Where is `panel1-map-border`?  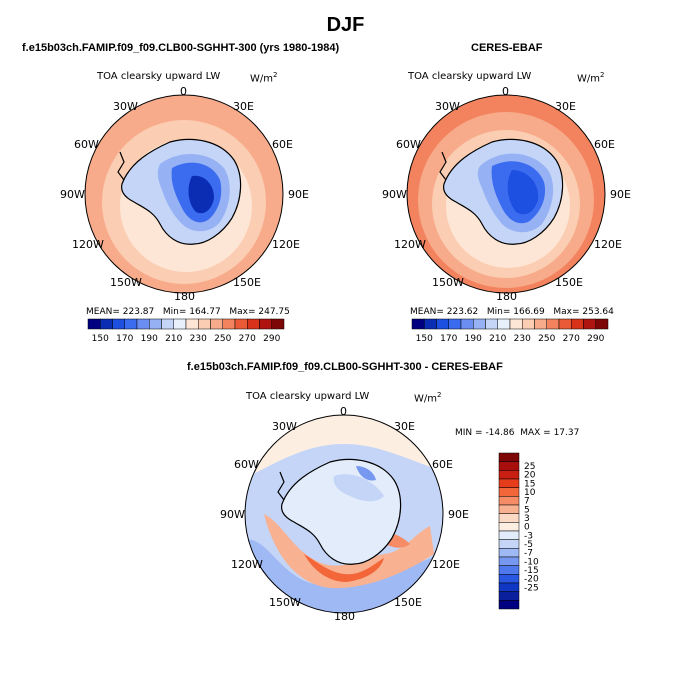
panel1-map-border is located at coordinates (184, 194).